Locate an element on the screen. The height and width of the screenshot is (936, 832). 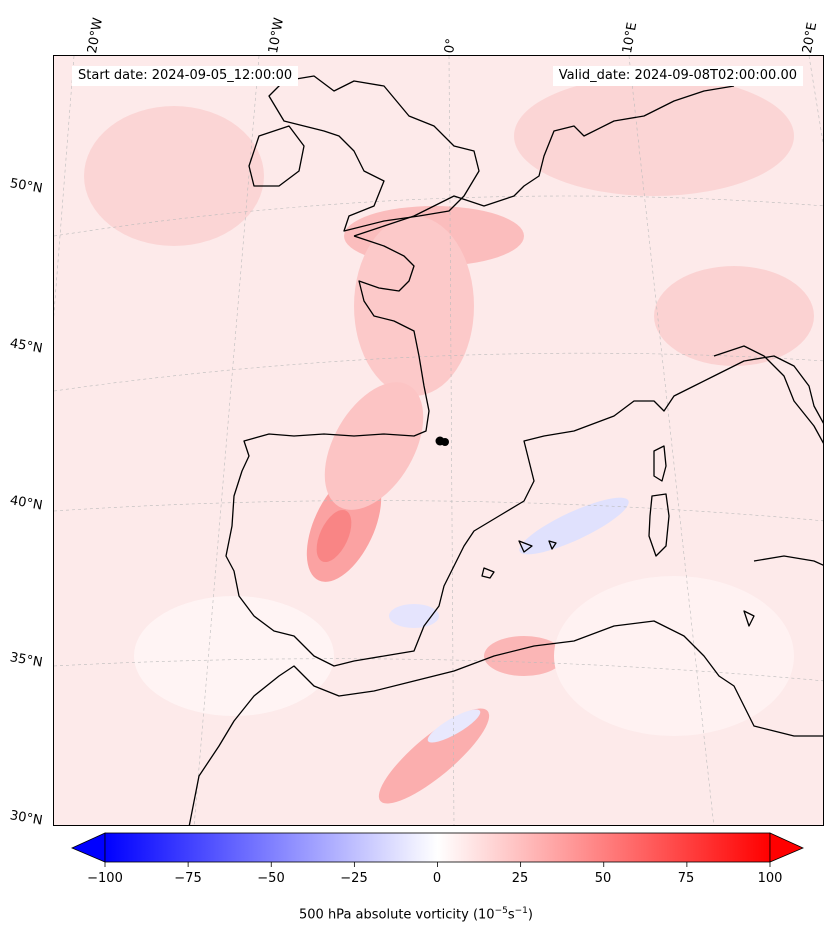
colorbar-label: 500 hPa absolute vorticity (10−5s−1) is located at coordinates (416, 914).